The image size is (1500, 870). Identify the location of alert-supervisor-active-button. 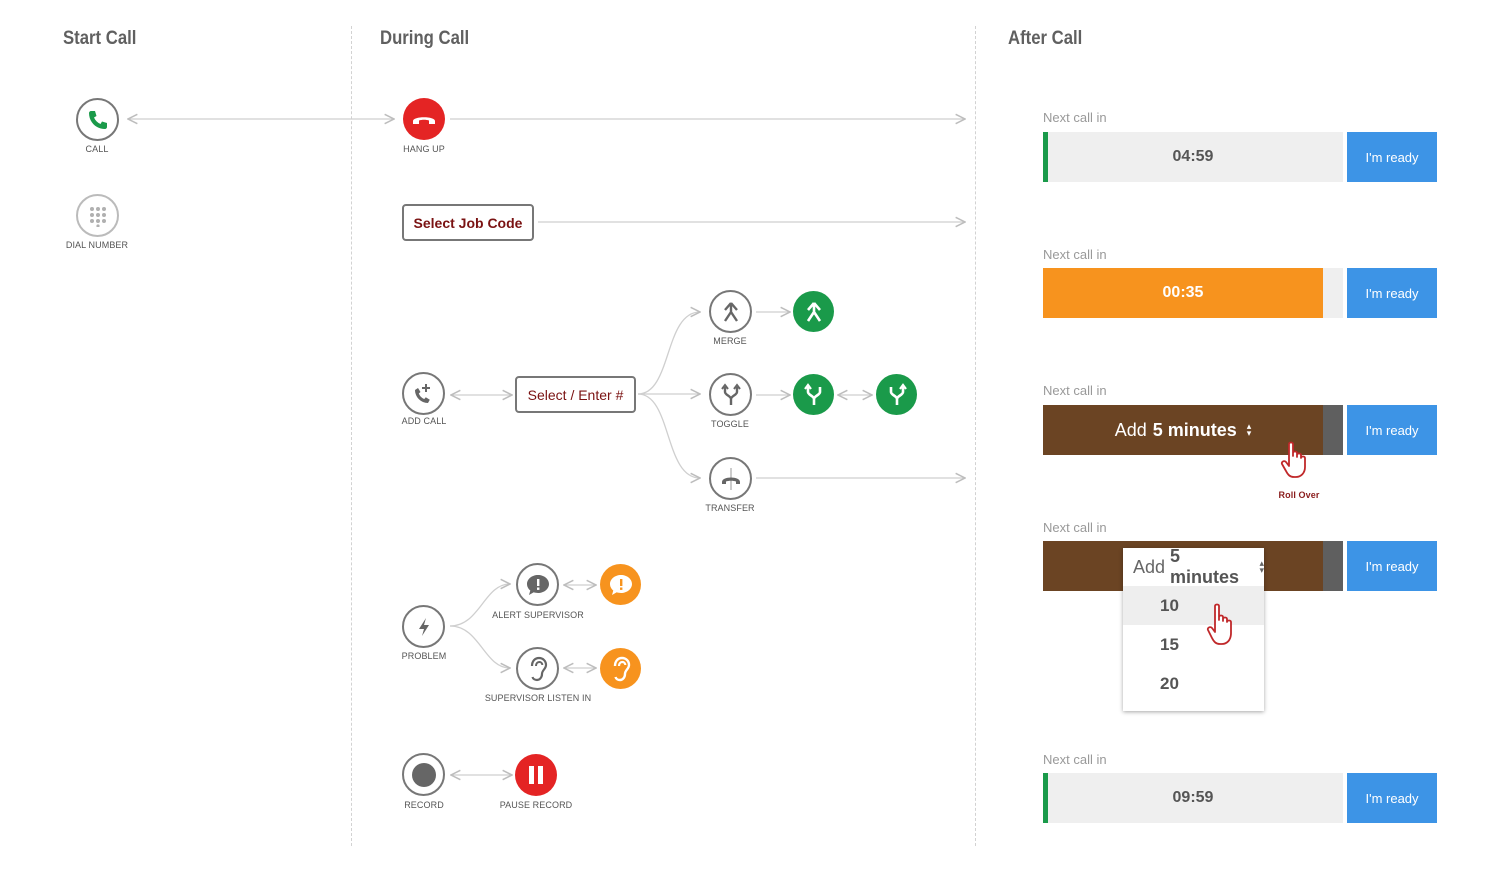
(620, 584).